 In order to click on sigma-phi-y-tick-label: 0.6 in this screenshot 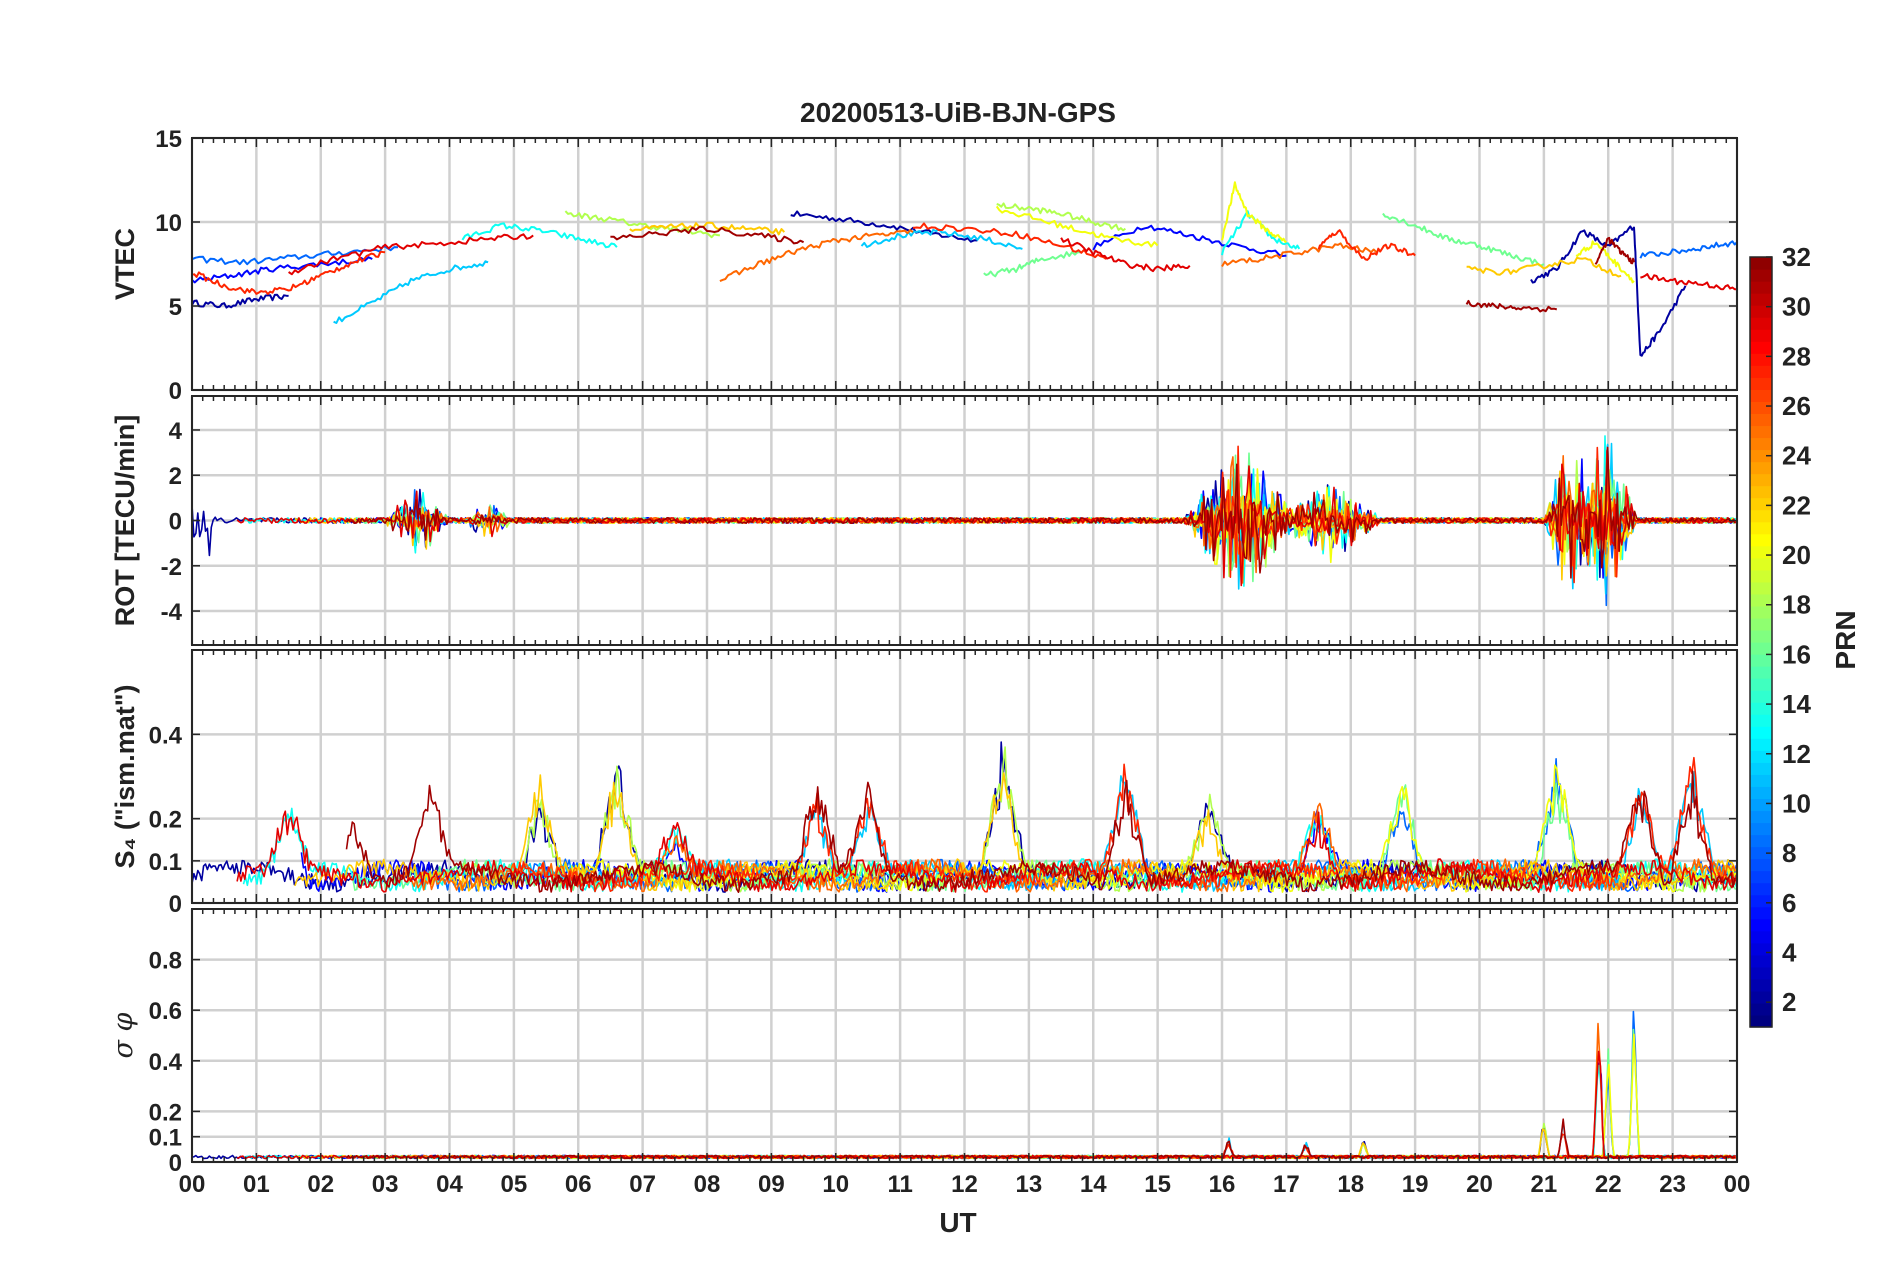, I will do `click(165, 1011)`.